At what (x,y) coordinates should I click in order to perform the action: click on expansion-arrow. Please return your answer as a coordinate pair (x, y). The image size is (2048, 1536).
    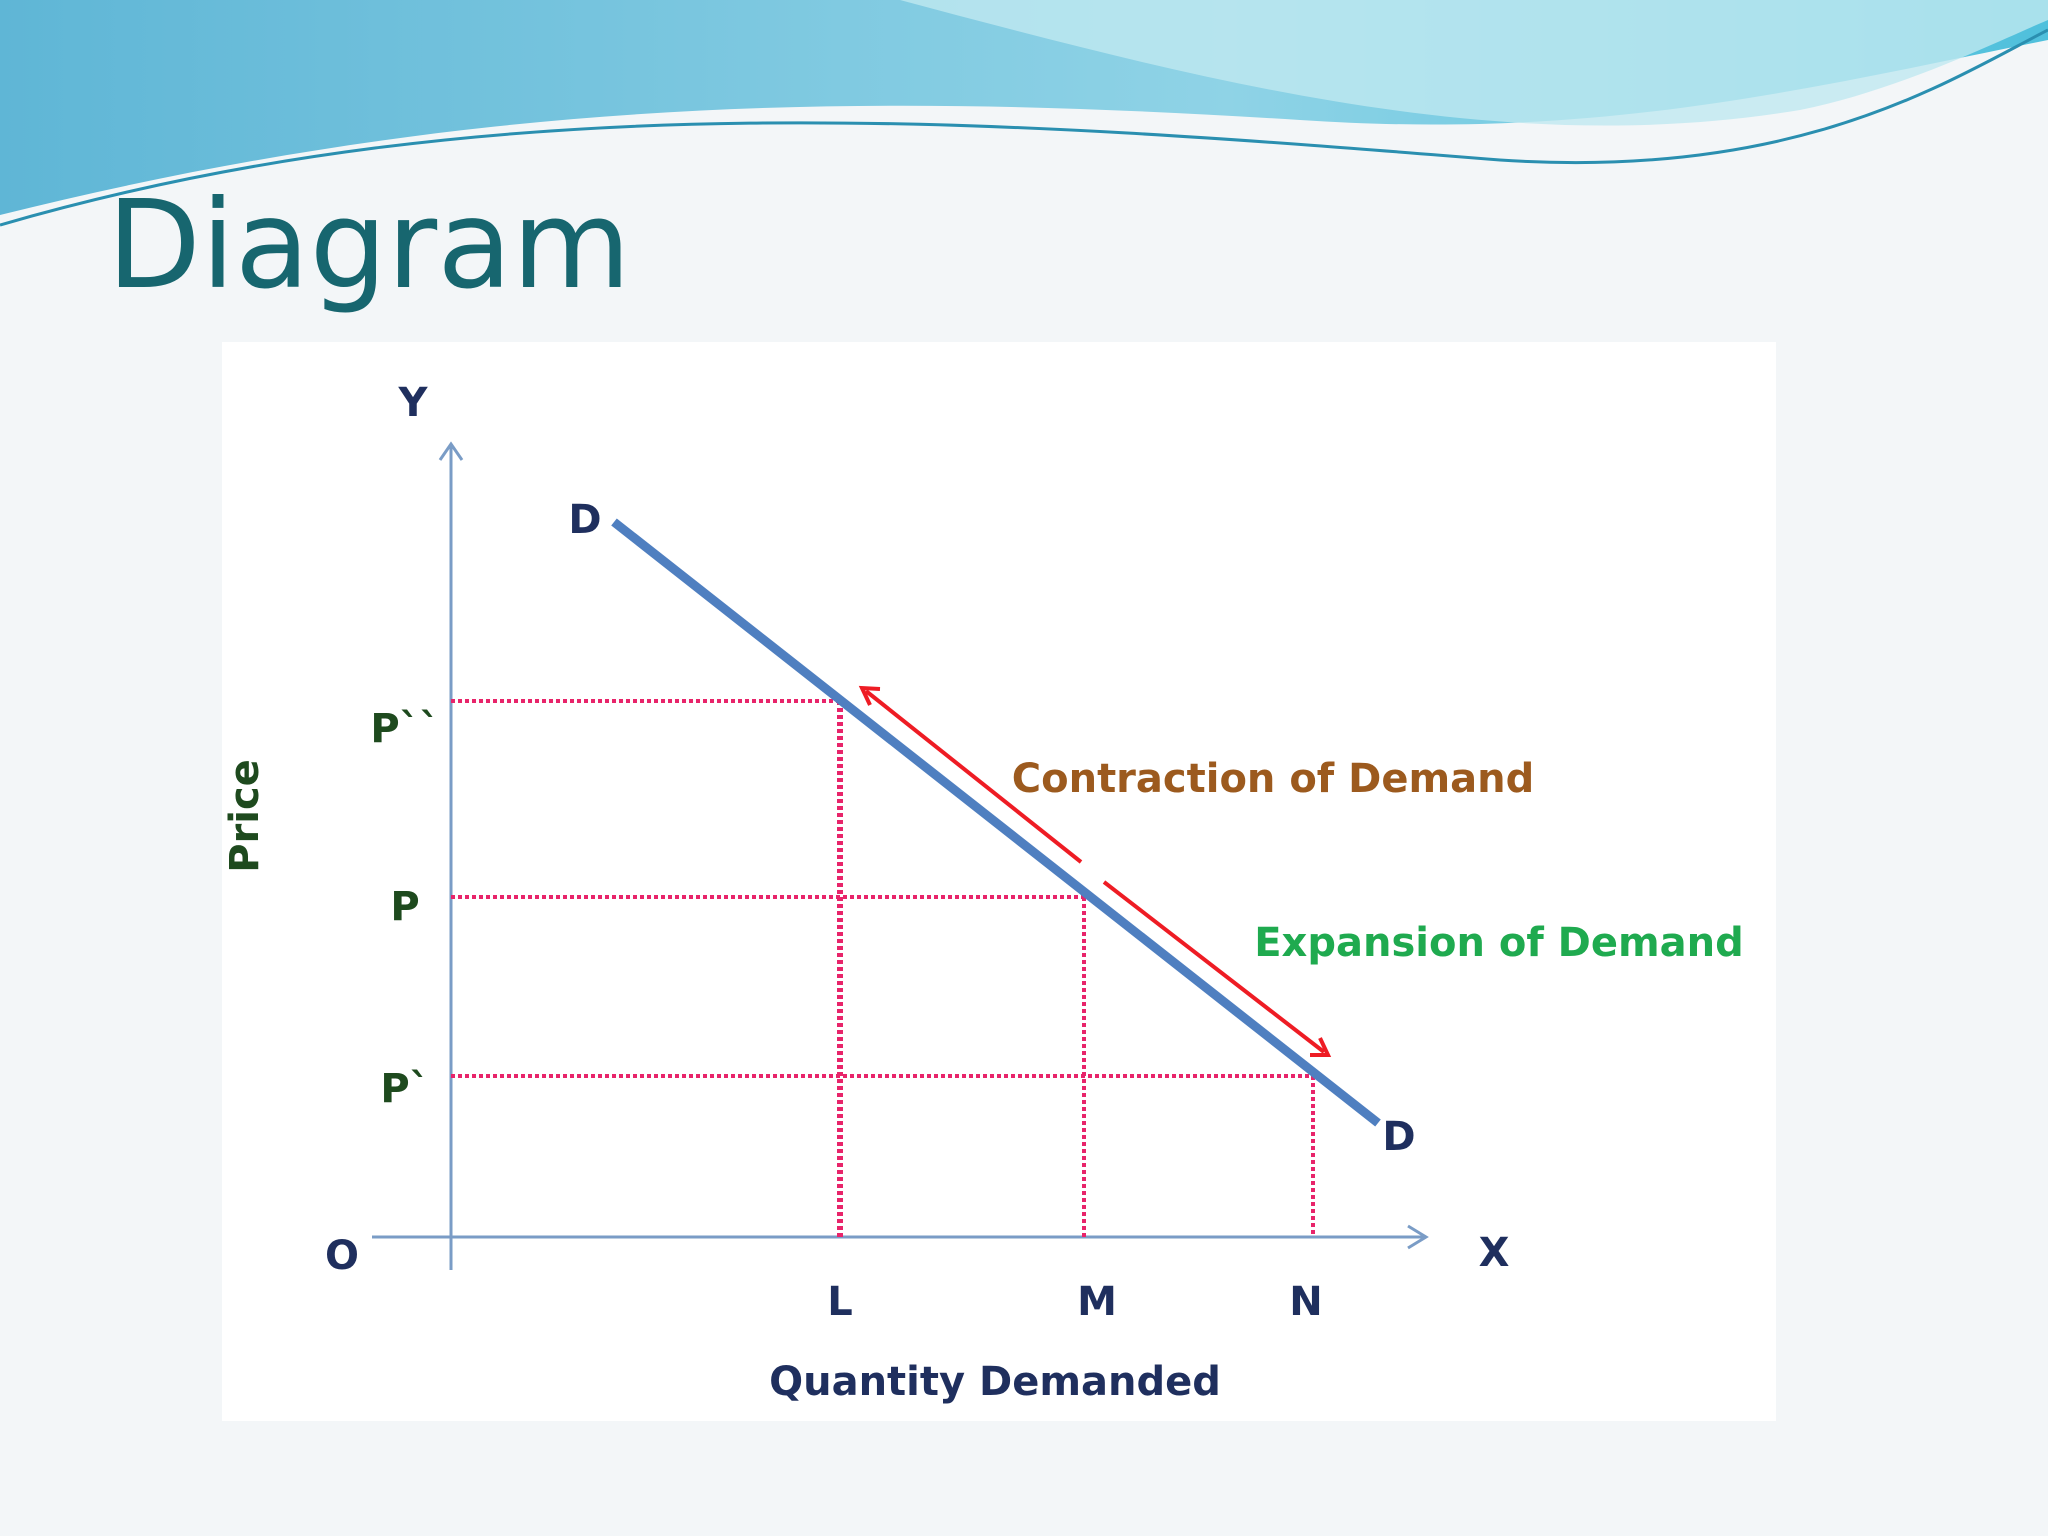
    Looking at the image, I should click on (1214, 967).